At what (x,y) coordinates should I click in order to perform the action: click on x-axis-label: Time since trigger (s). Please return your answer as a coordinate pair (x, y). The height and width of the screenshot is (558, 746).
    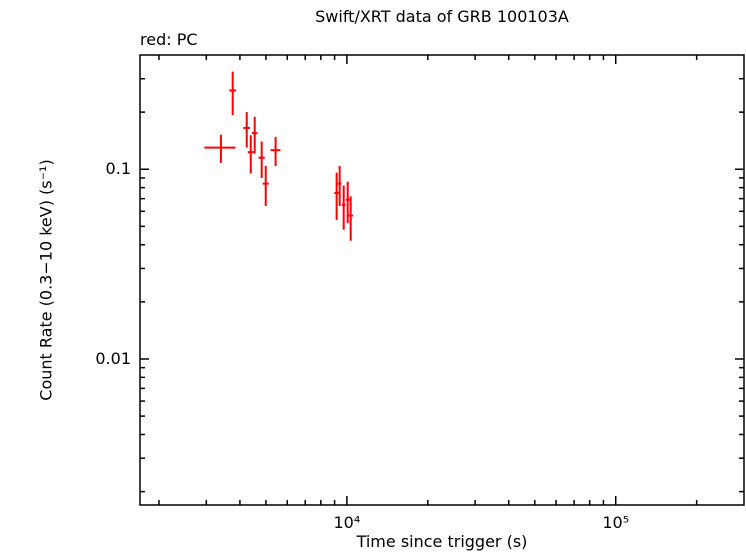
    Looking at the image, I should click on (442, 541).